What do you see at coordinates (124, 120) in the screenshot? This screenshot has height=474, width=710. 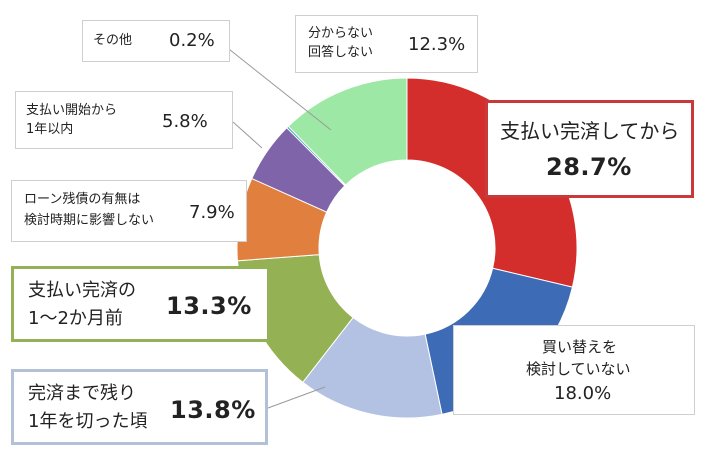 I see `label-box-start: 支払い開始から 1年以内 5.8%` at bounding box center [124, 120].